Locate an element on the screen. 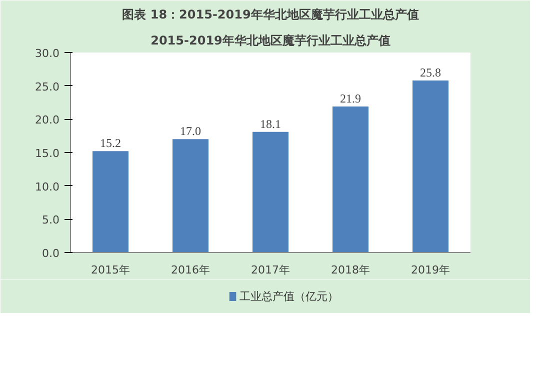 Image resolution: width=553 pixels, height=375 pixels. text: 25.8 is located at coordinates (430, 73).